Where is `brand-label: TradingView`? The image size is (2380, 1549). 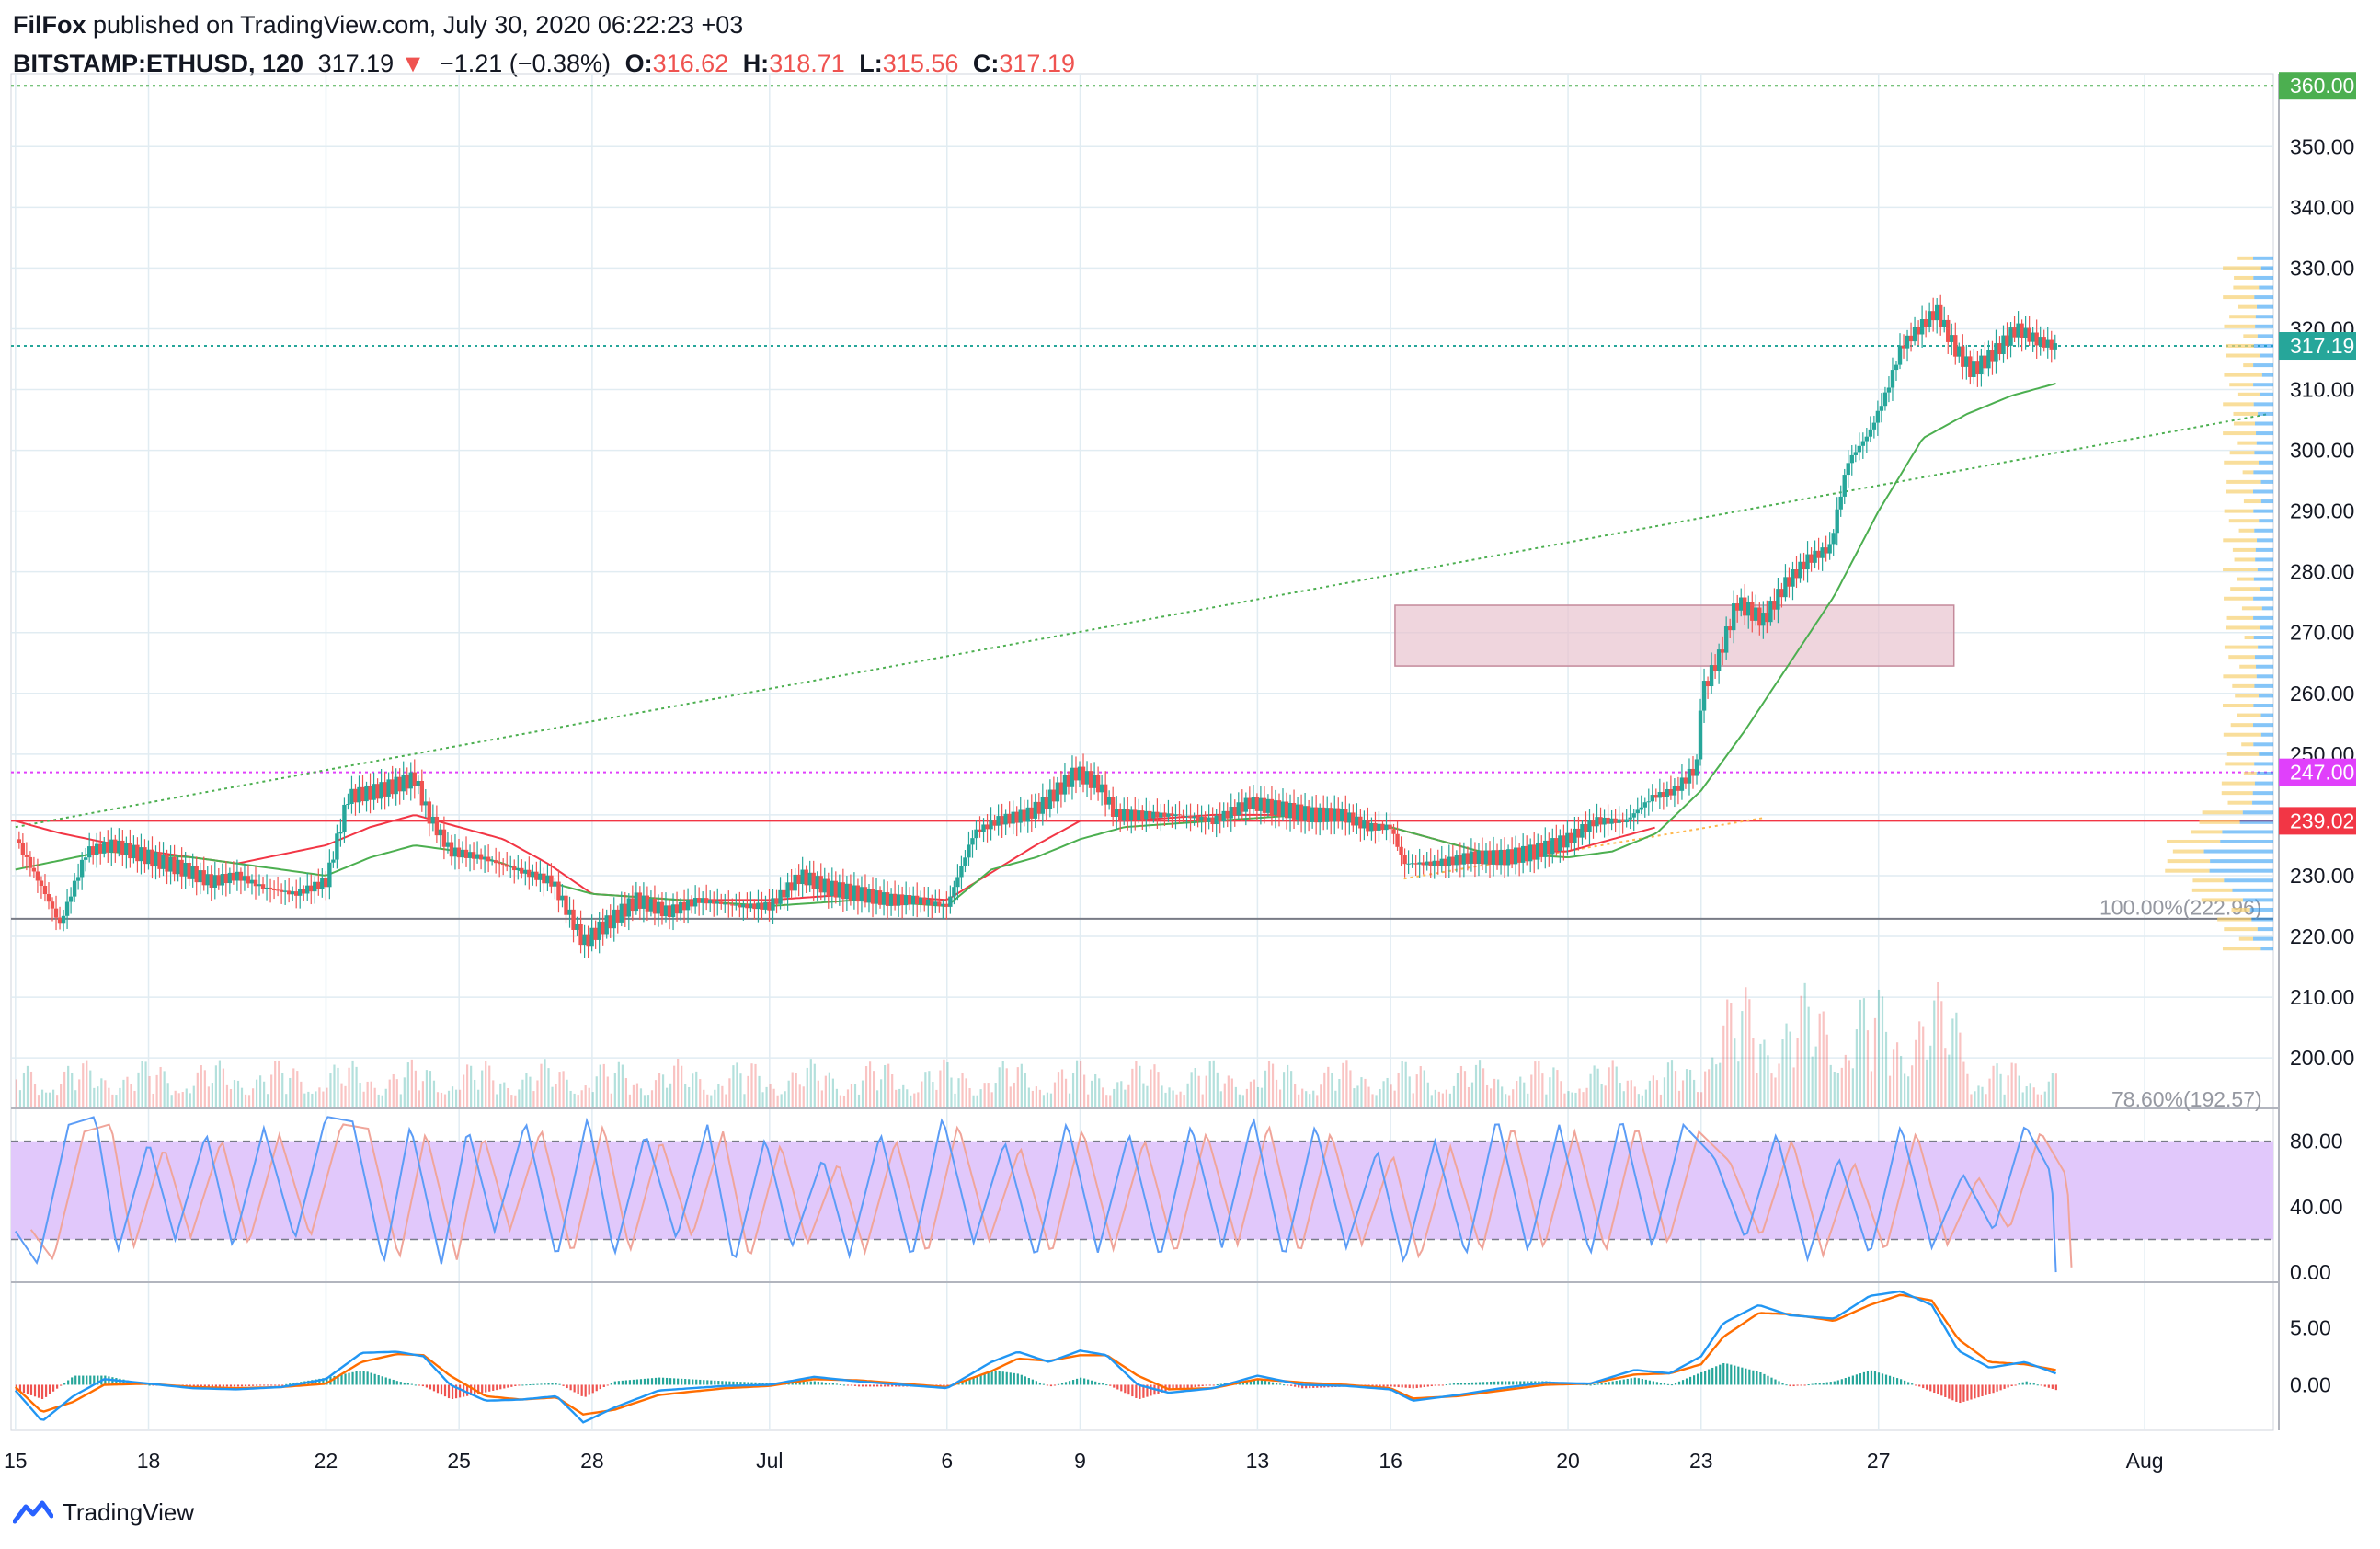 brand-label: TradingView is located at coordinates (129, 1511).